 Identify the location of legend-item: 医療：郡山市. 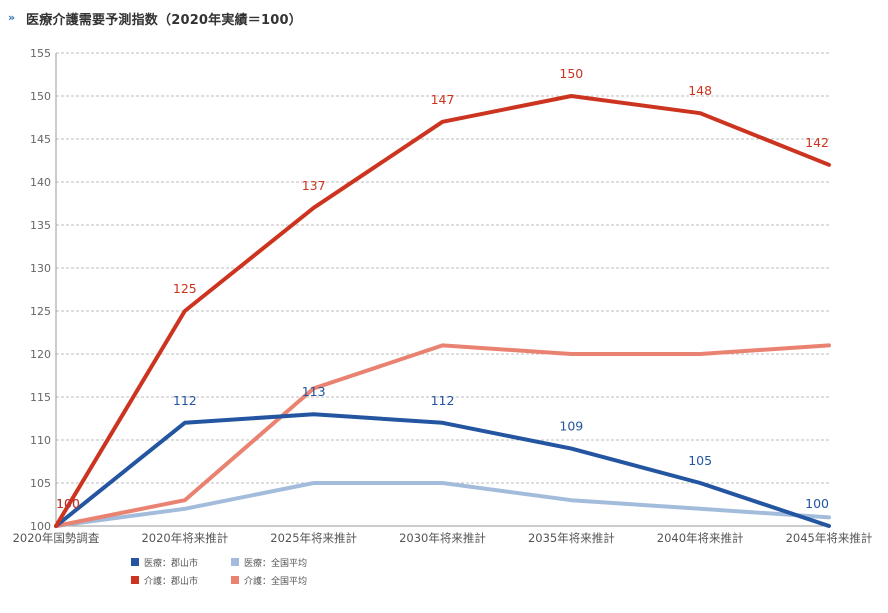
(181, 562).